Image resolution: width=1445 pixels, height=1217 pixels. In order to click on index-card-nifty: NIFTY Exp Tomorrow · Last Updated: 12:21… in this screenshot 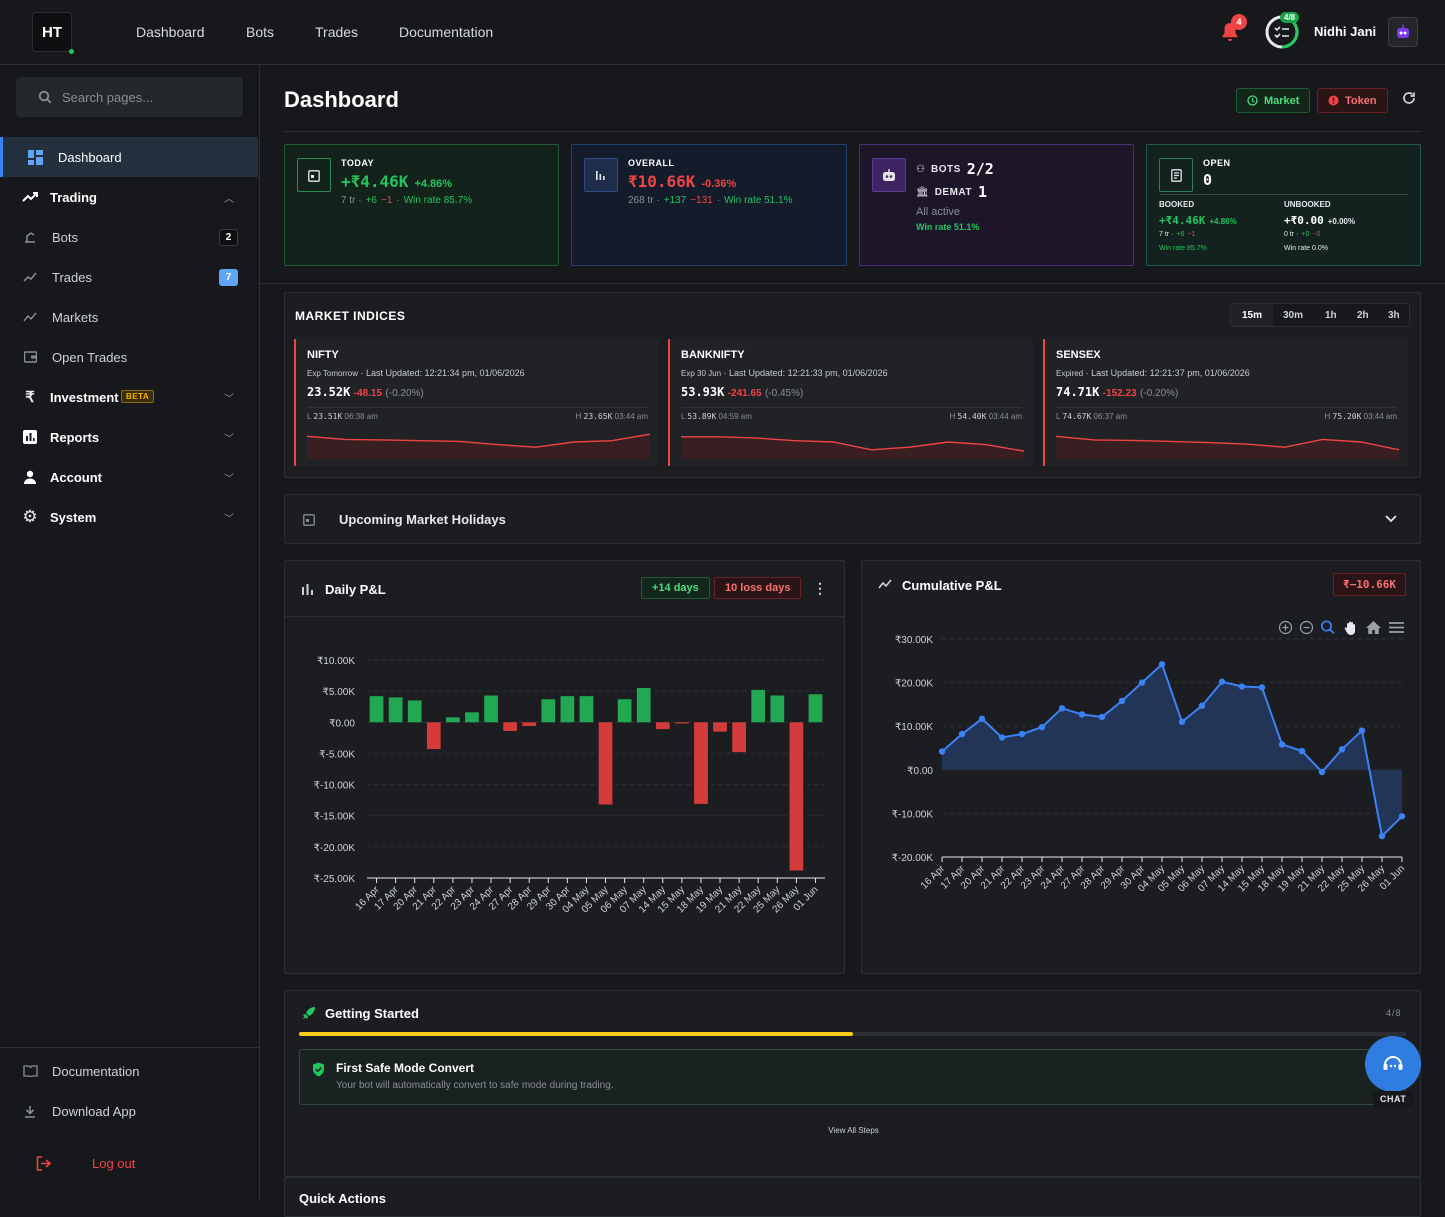, I will do `click(476, 402)`.